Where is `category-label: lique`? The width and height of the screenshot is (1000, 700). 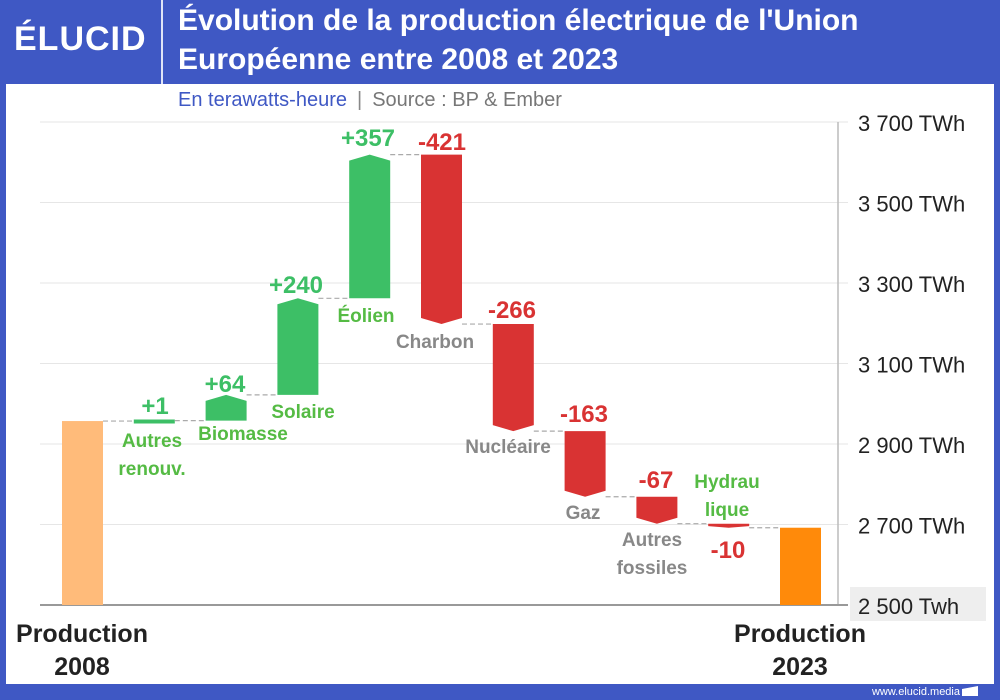 category-label: lique is located at coordinates (727, 510).